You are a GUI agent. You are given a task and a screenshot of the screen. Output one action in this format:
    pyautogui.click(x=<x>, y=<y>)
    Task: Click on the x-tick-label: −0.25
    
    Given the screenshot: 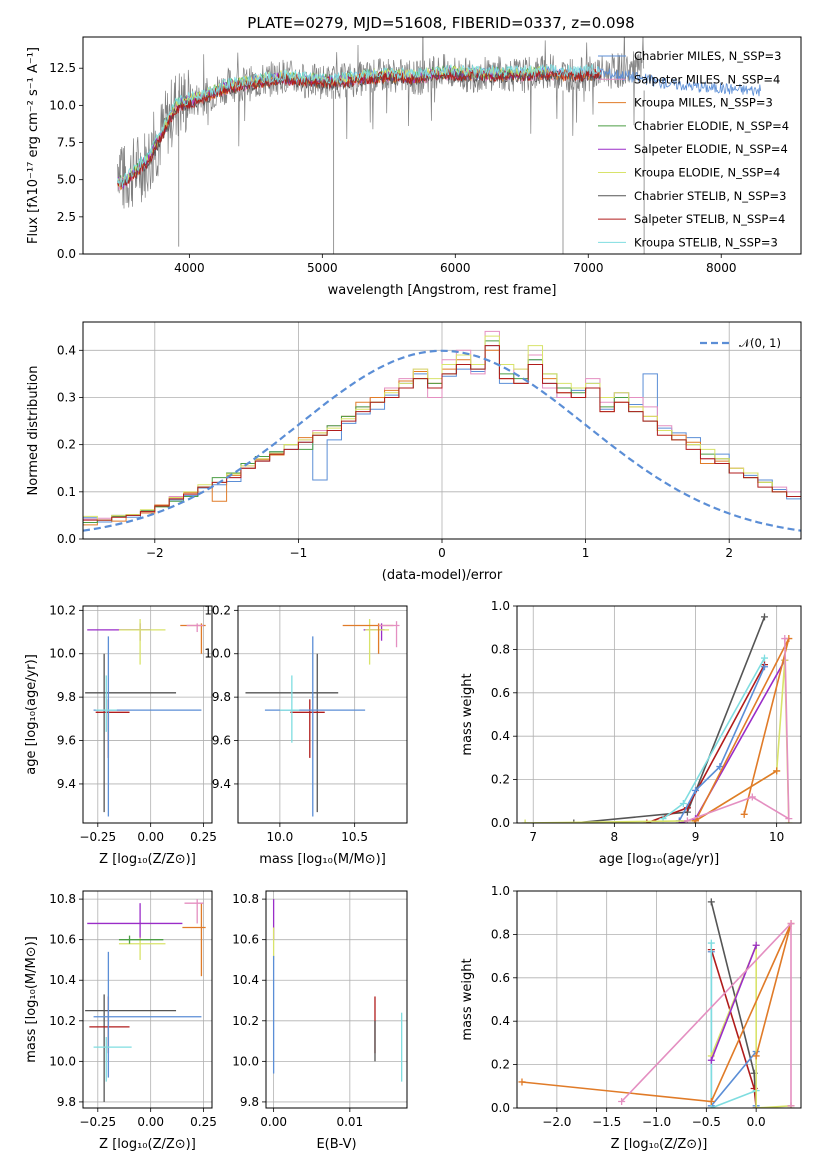 What is the action you would take?
    pyautogui.click(x=97, y=837)
    